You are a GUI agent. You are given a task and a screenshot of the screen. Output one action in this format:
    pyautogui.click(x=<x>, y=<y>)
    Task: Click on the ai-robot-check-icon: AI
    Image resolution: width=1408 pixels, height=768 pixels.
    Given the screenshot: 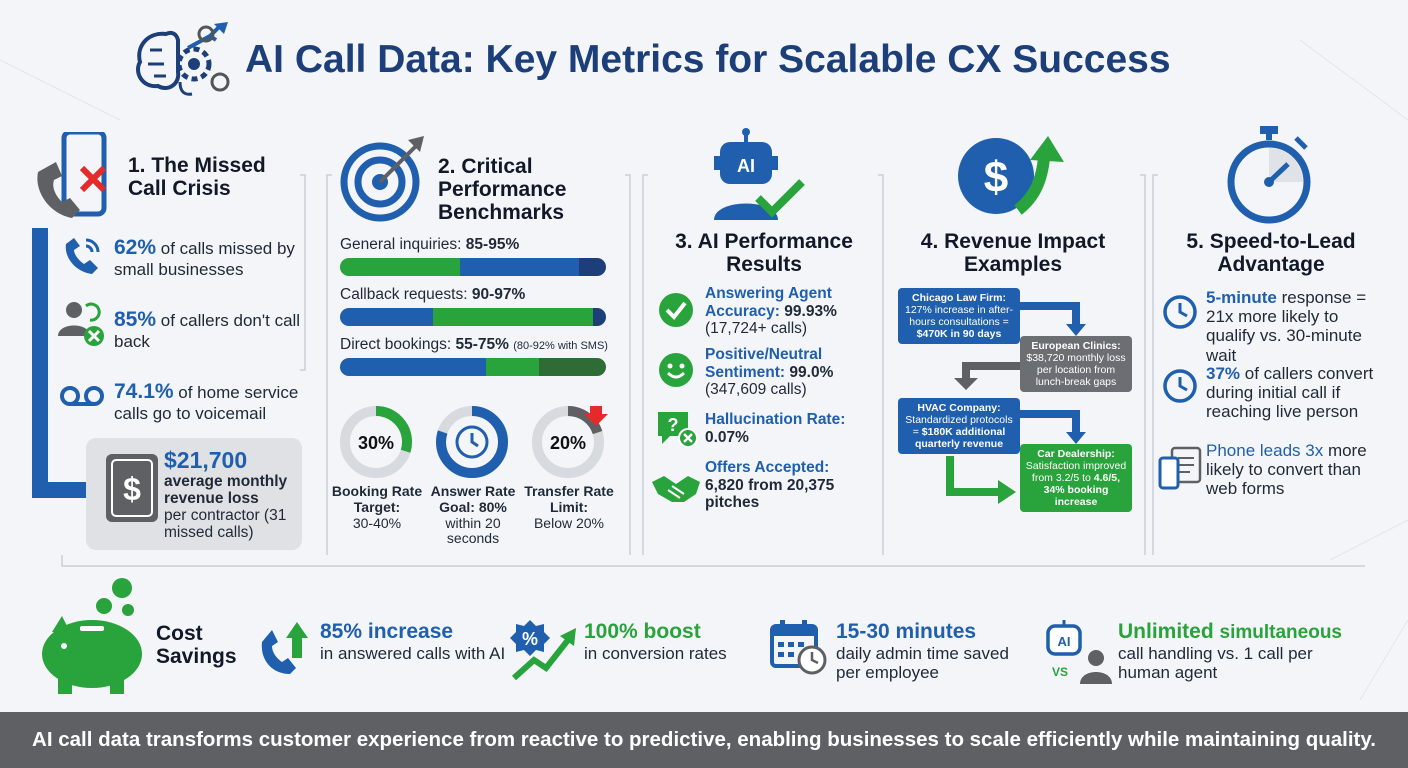 What is the action you would take?
    pyautogui.click(x=759, y=174)
    